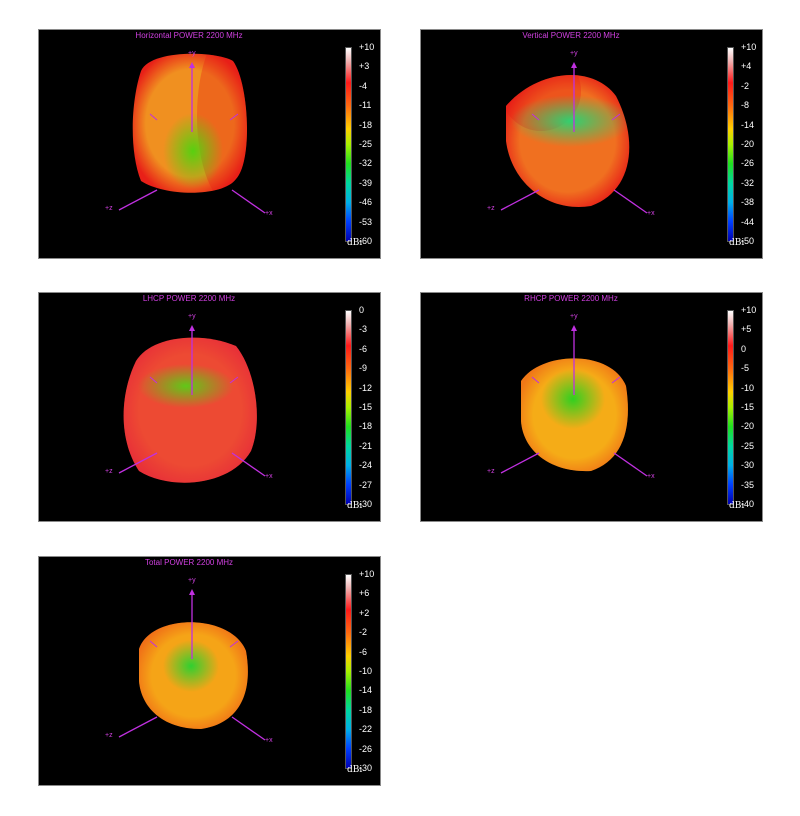  Describe the element at coordinates (366, 387) in the screenshot. I see `colorbar-tick-label: -12` at that location.